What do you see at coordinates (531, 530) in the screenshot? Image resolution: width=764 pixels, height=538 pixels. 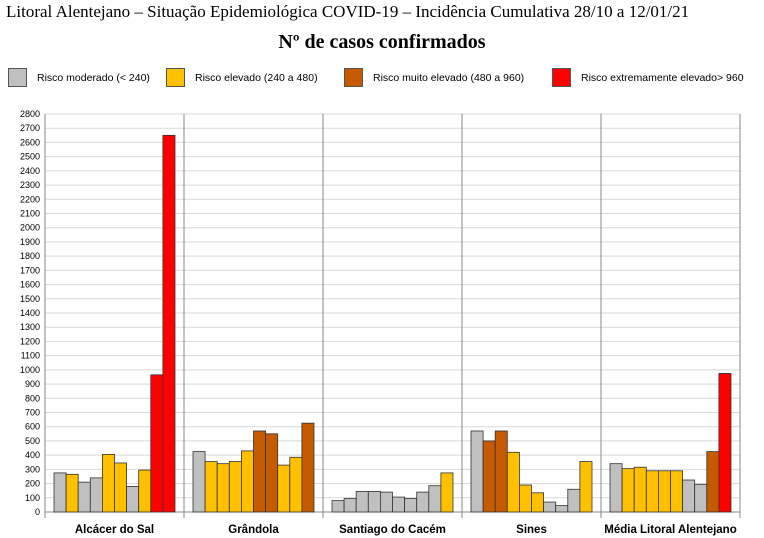 I see `x-category-label: Sines` at bounding box center [531, 530].